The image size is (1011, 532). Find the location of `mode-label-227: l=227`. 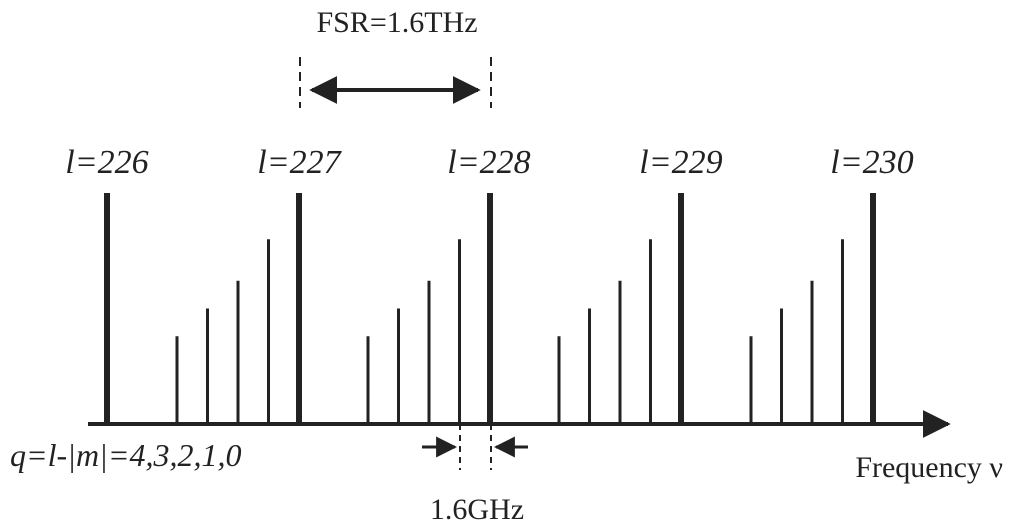

mode-label-227: l=227 is located at coordinates (299, 162).